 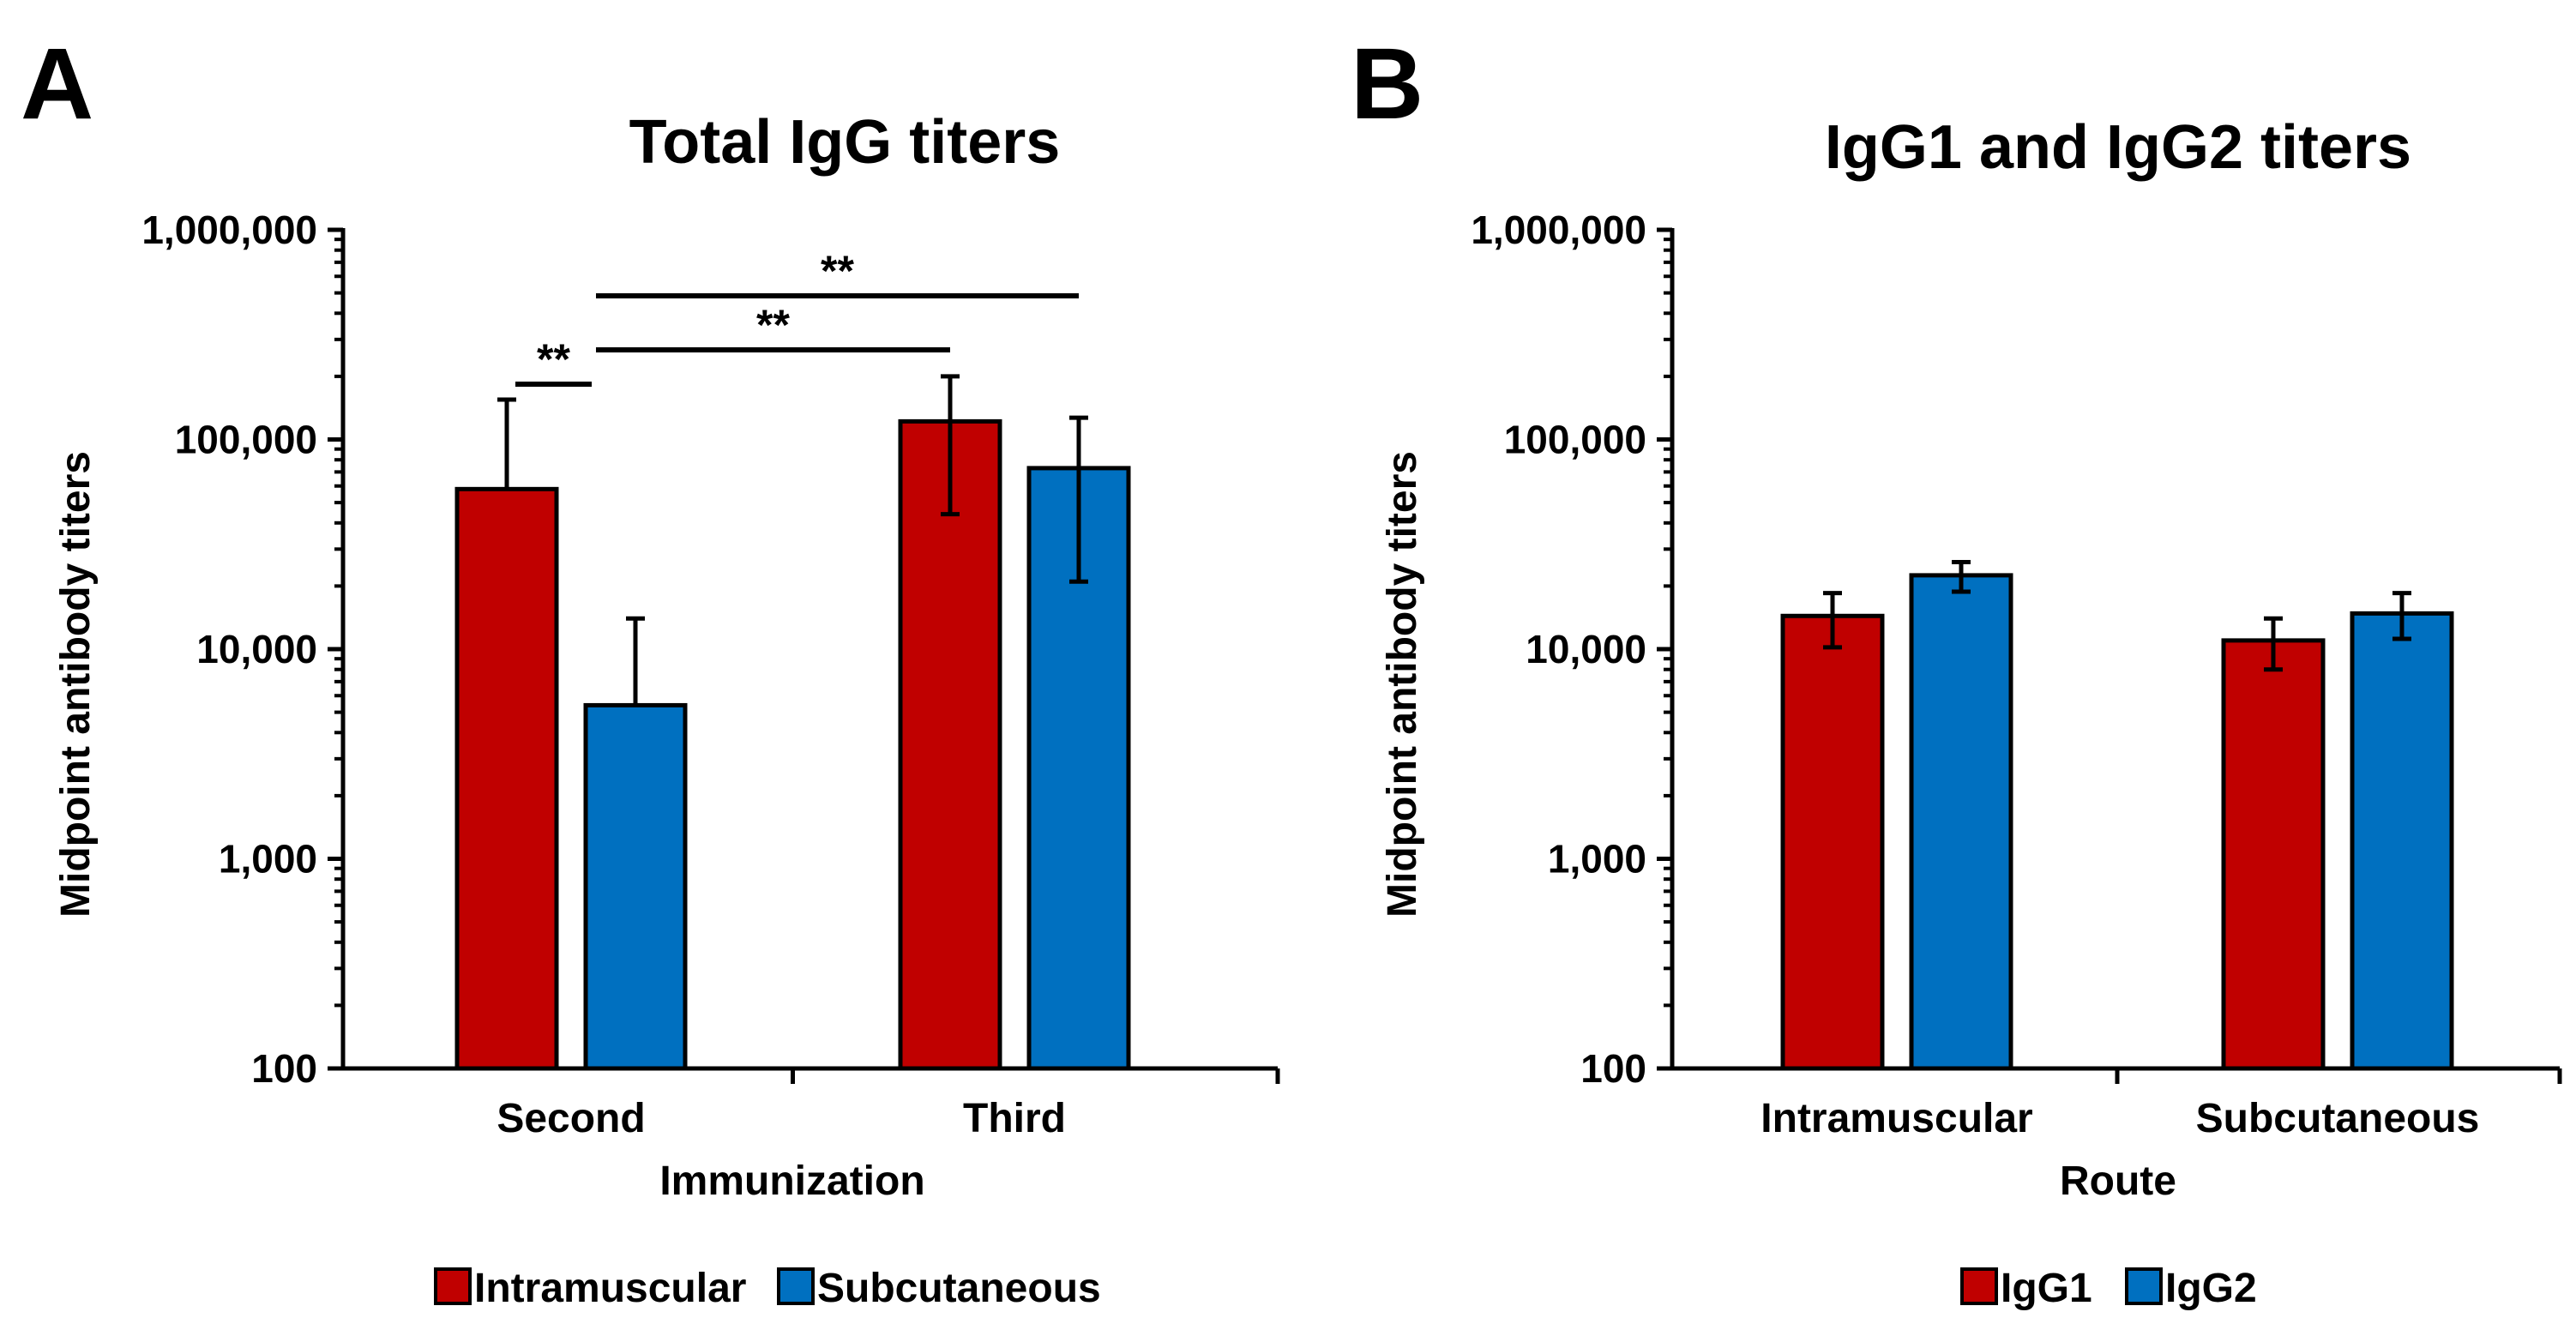 What do you see at coordinates (57, 84) in the screenshot?
I see `panel-letter-a: A` at bounding box center [57, 84].